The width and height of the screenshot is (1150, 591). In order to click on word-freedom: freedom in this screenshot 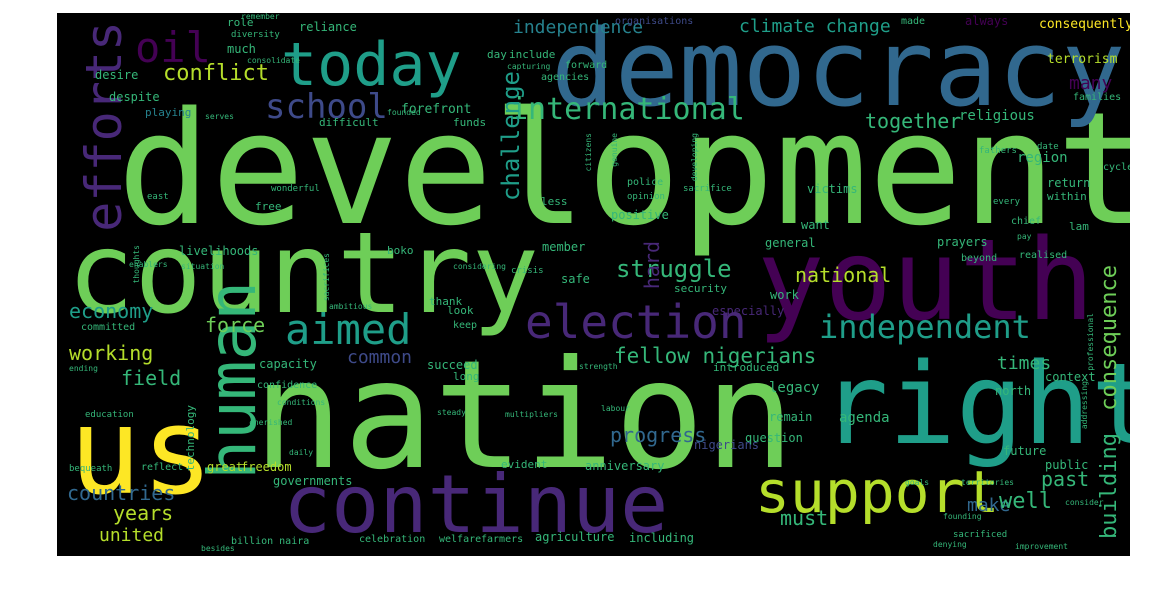, I will do `click(266, 467)`.